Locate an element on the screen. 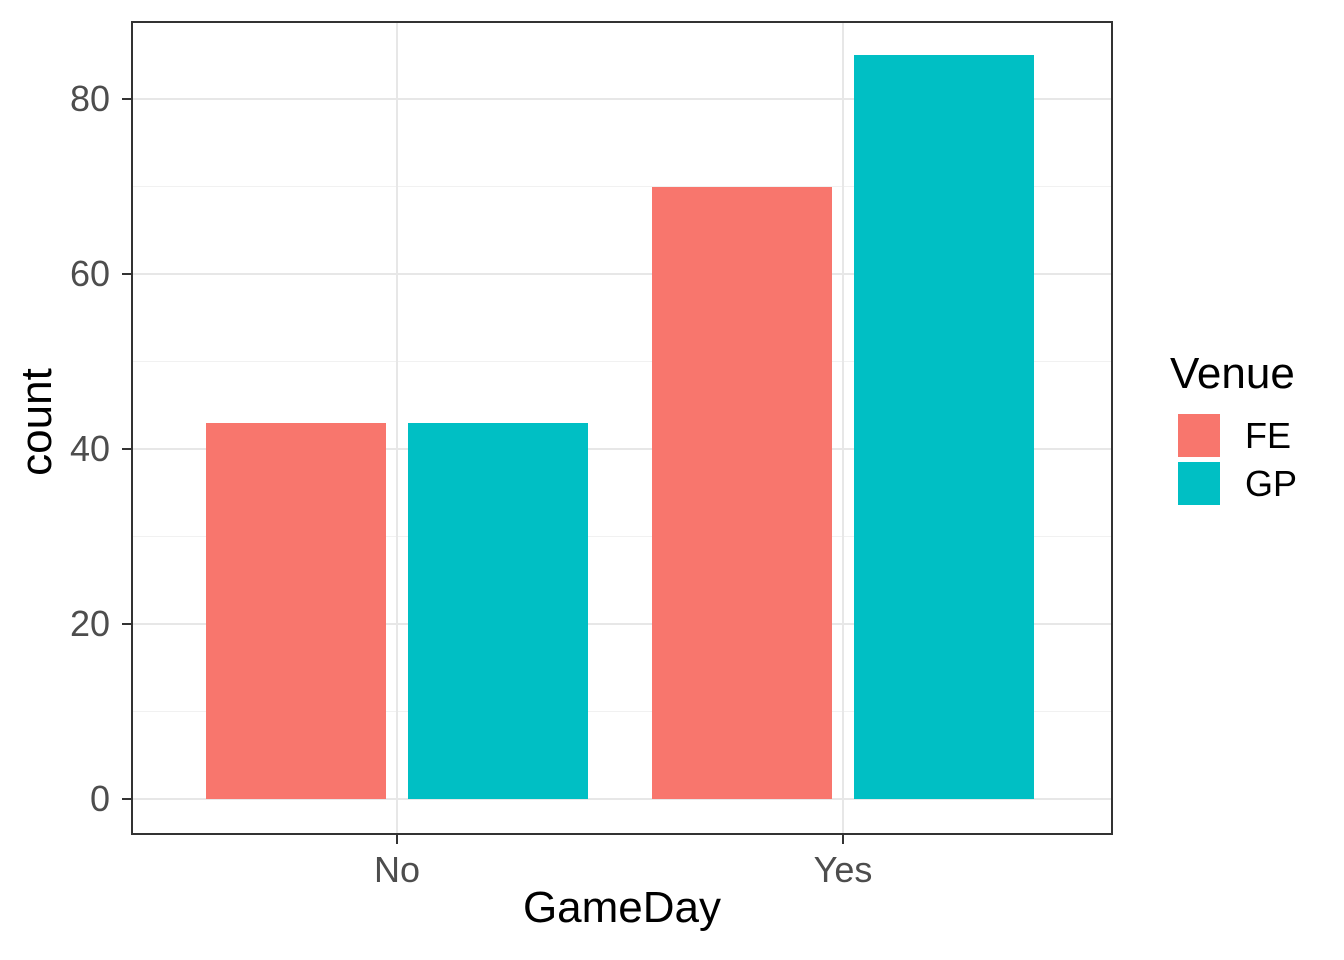 The height and width of the screenshot is (960, 1344). bar-yes-gp is located at coordinates (944, 427).